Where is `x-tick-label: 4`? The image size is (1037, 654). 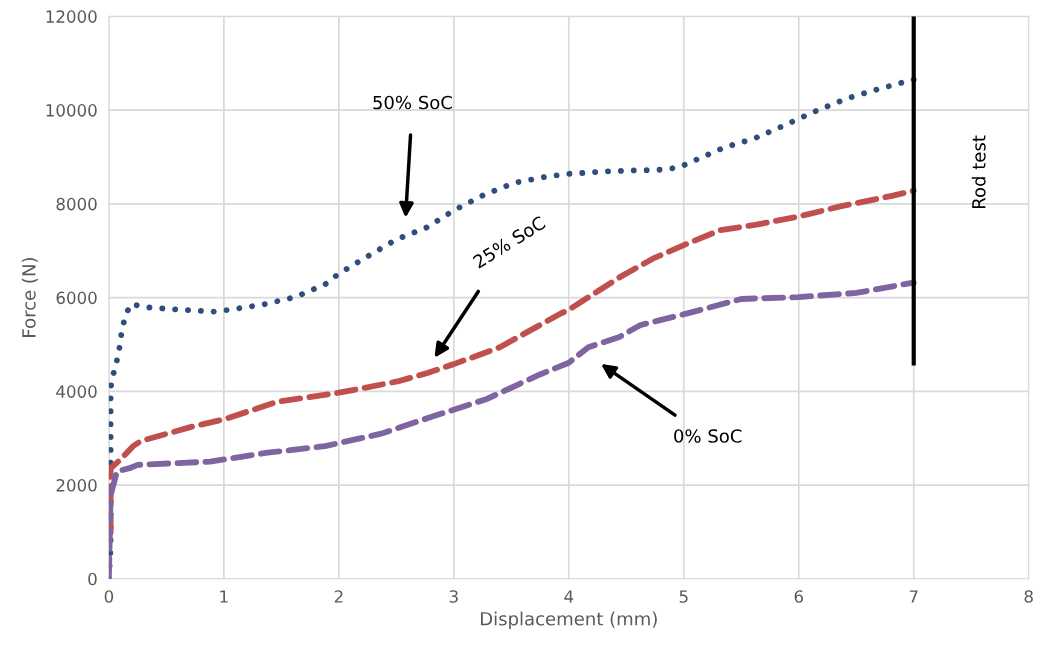
x-tick-label: 4 is located at coordinates (569, 596).